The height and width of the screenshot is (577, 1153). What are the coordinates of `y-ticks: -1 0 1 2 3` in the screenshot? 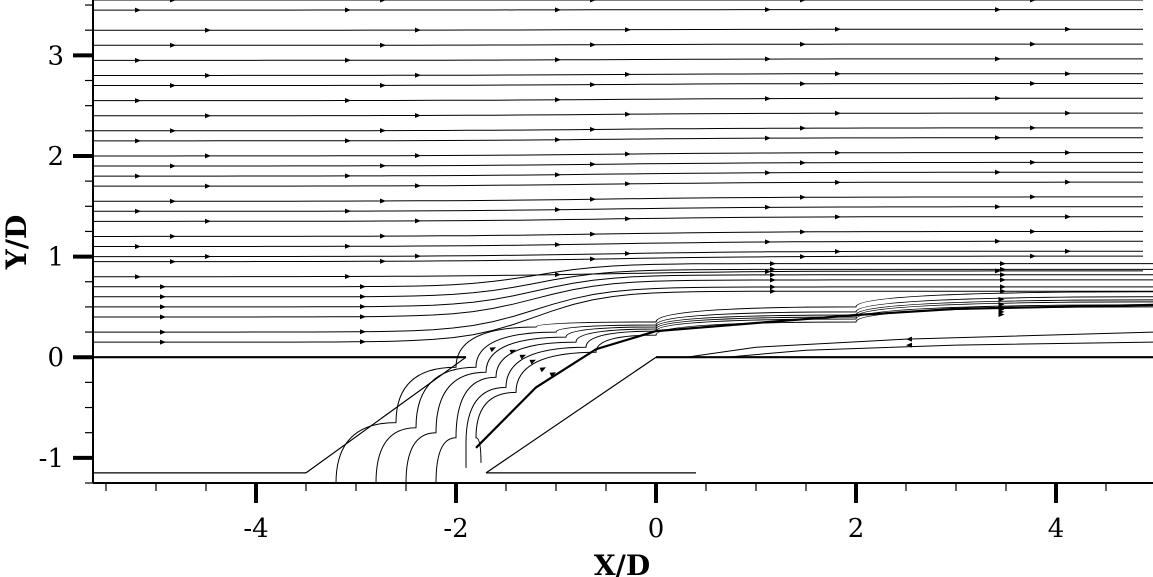 It's located at (66, 244).